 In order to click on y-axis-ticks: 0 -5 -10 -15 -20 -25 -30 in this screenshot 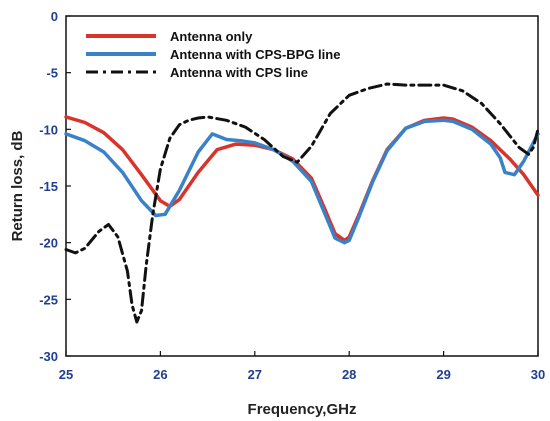, I will do `click(55, 186)`.